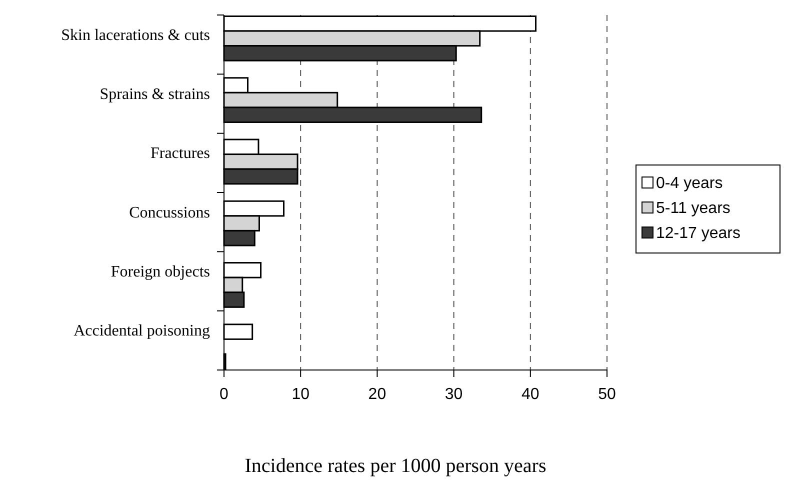  What do you see at coordinates (698, 233) in the screenshot?
I see `legend-label: 12-17 years` at bounding box center [698, 233].